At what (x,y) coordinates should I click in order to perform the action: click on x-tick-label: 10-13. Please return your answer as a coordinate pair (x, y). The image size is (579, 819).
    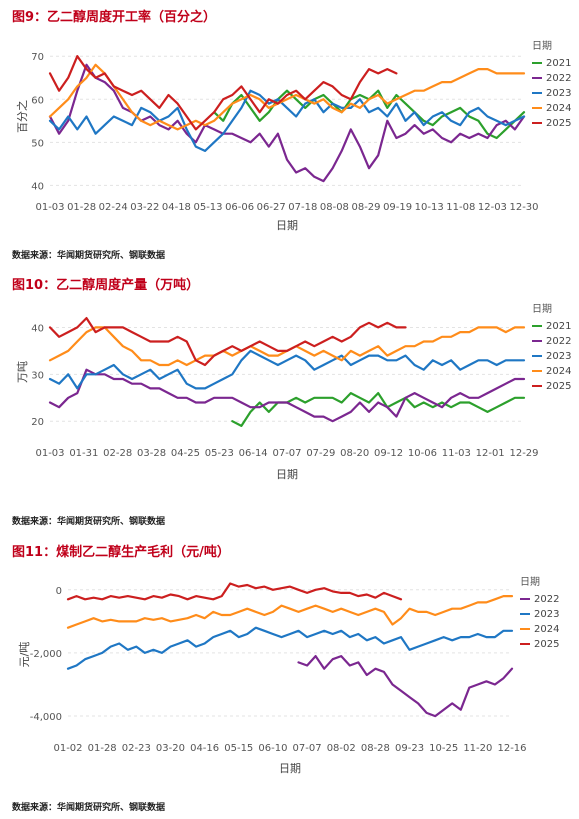
    Looking at the image, I should click on (429, 207).